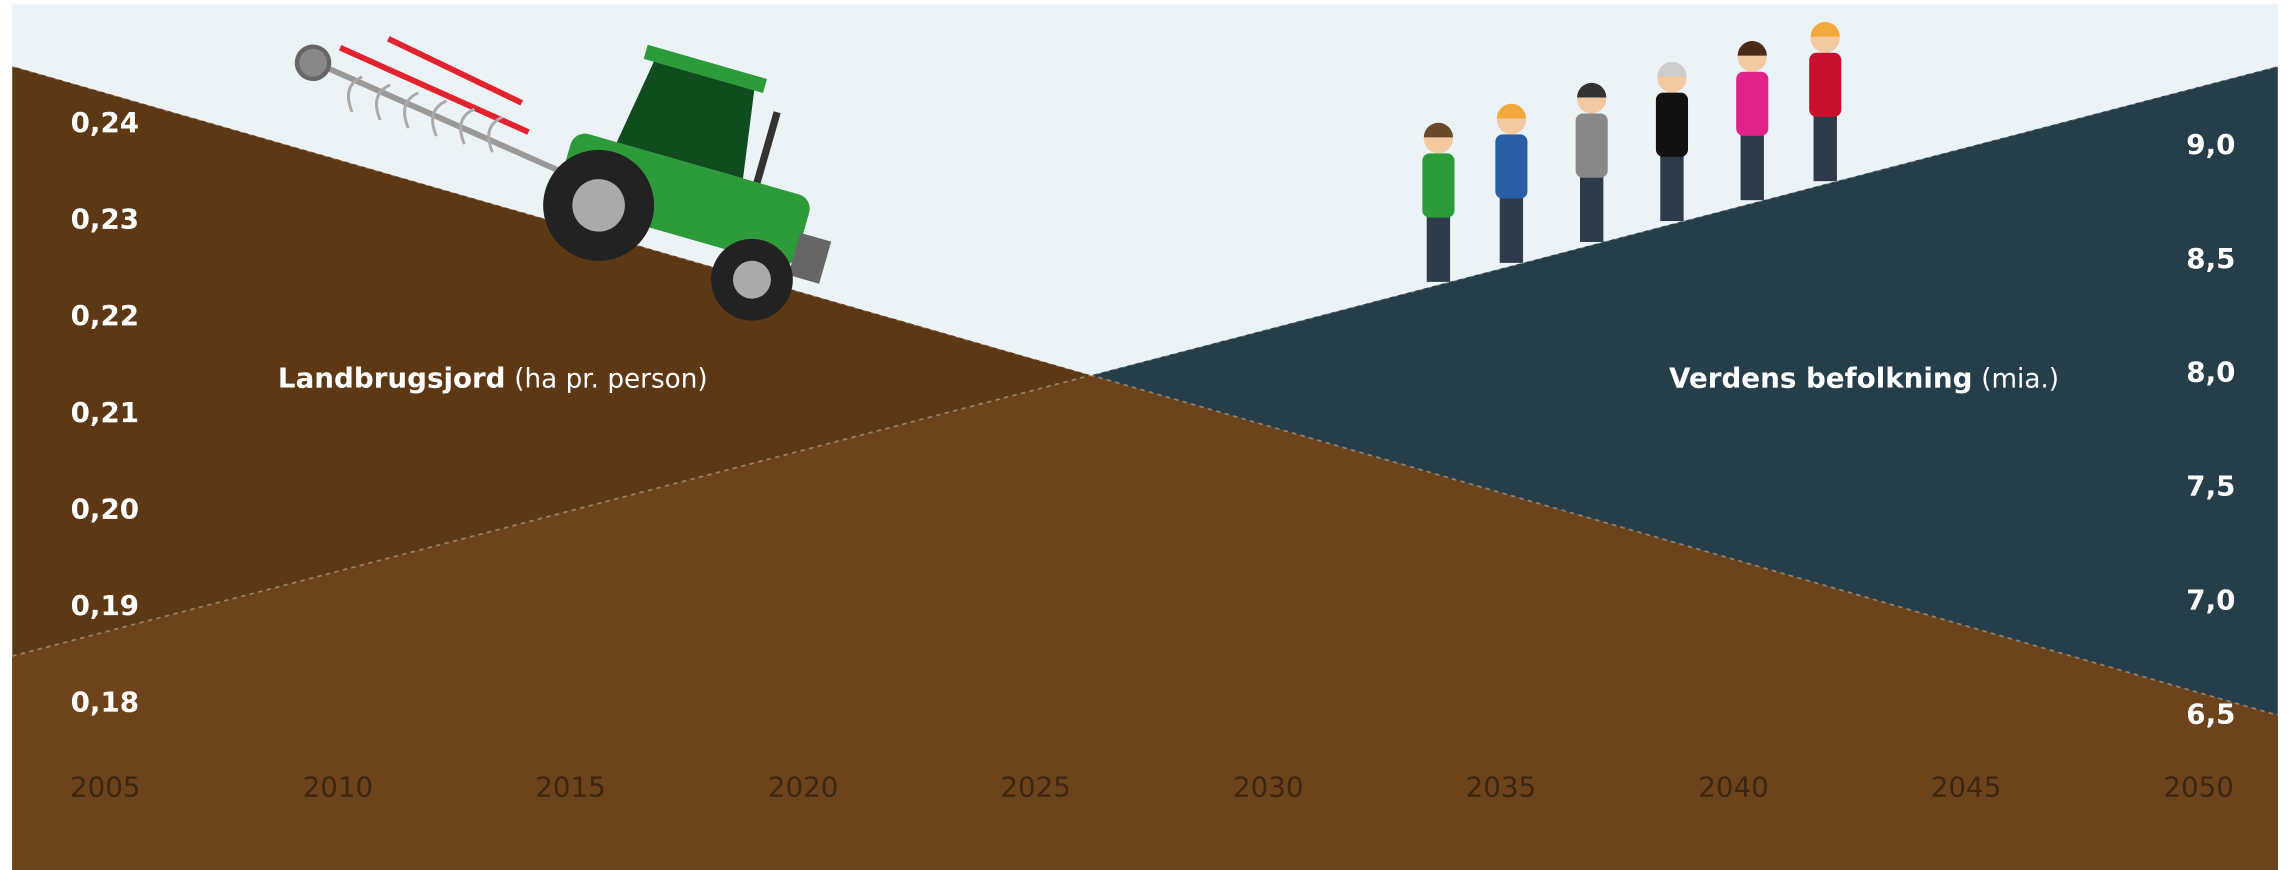  I want to click on y2-tick-label: 7,0, so click(2210, 599).